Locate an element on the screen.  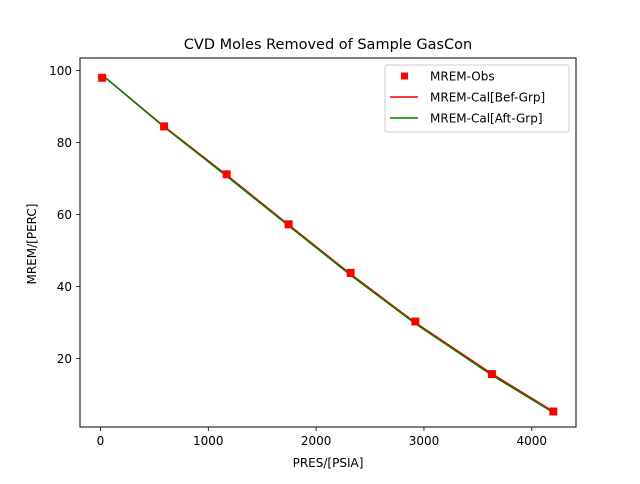
y-tick-label: 60 is located at coordinates (64, 215).